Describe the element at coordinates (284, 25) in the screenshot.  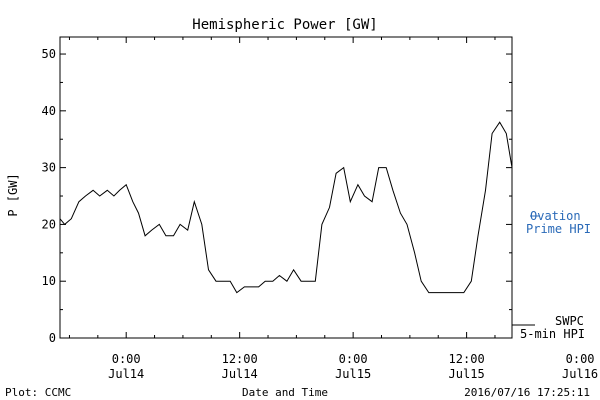
I see `chart-title: Hemispheric Power [GW]` at that location.